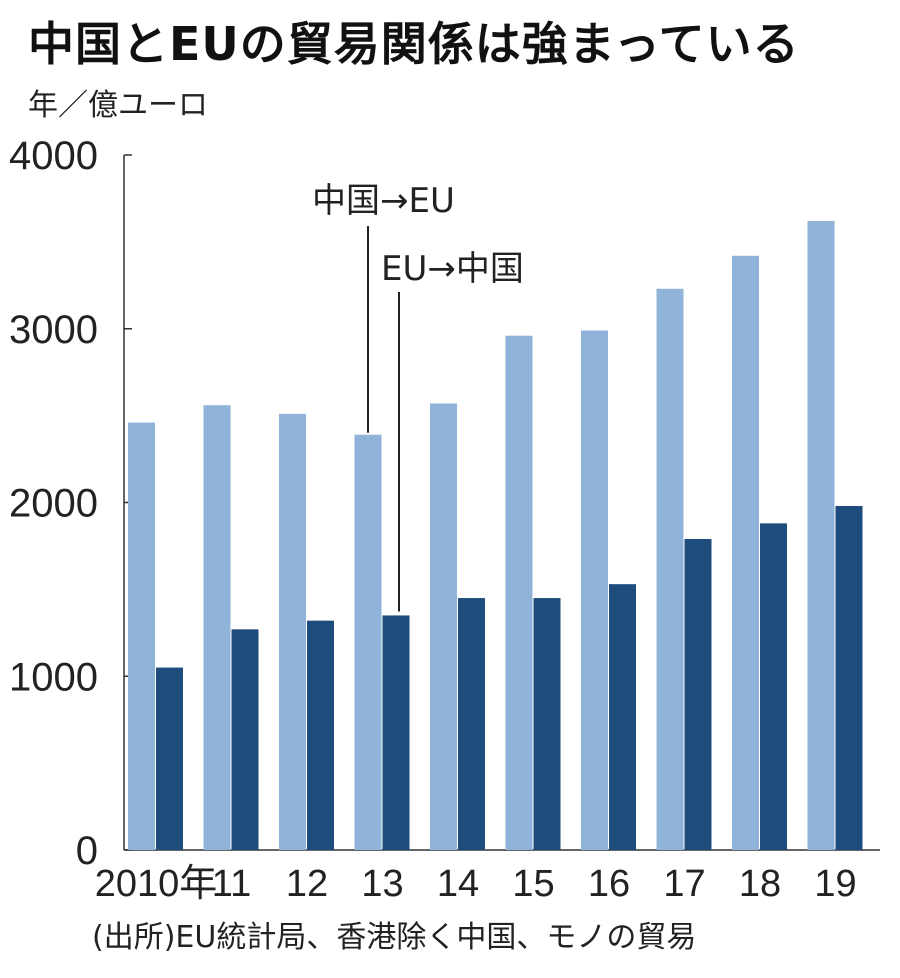 The height and width of the screenshot is (978, 900). I want to click on source-note: (出所)EU統計局、香港除く中国、モノの貿易, so click(394, 937).